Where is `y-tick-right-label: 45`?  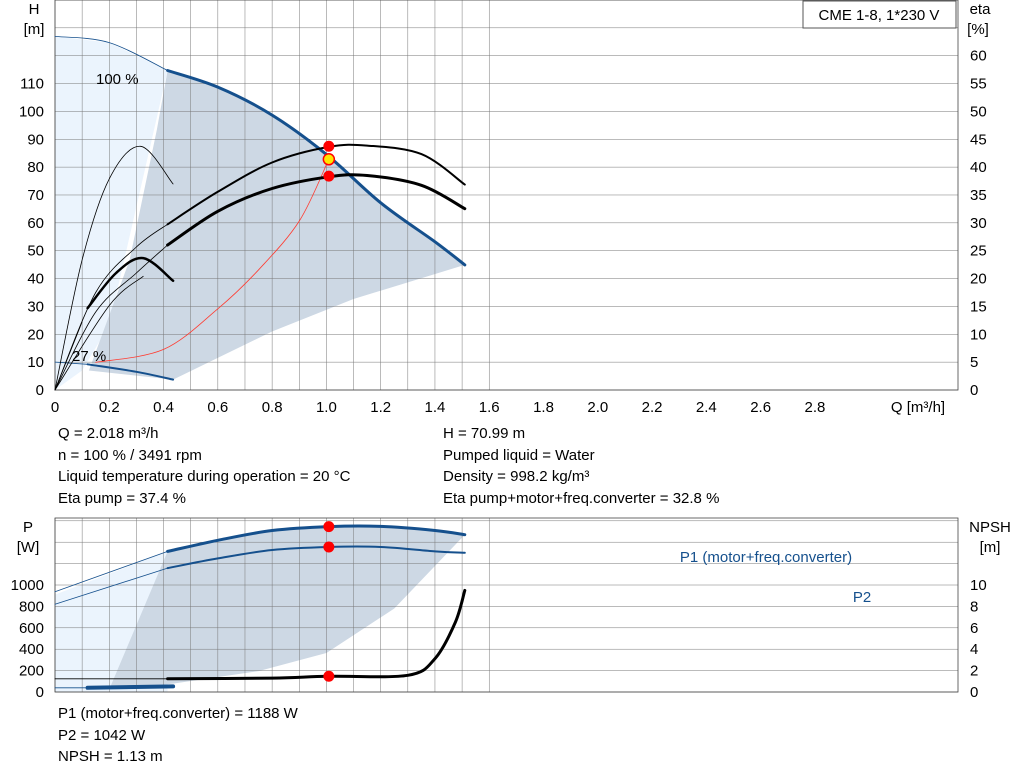 y-tick-right-label: 45 is located at coordinates (978, 139).